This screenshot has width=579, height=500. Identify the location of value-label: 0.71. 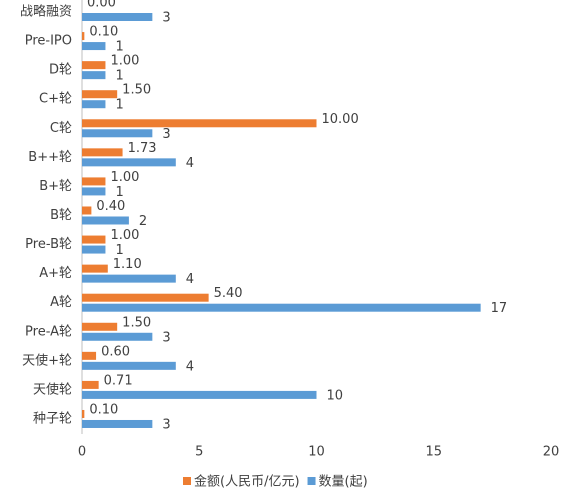
(118, 380).